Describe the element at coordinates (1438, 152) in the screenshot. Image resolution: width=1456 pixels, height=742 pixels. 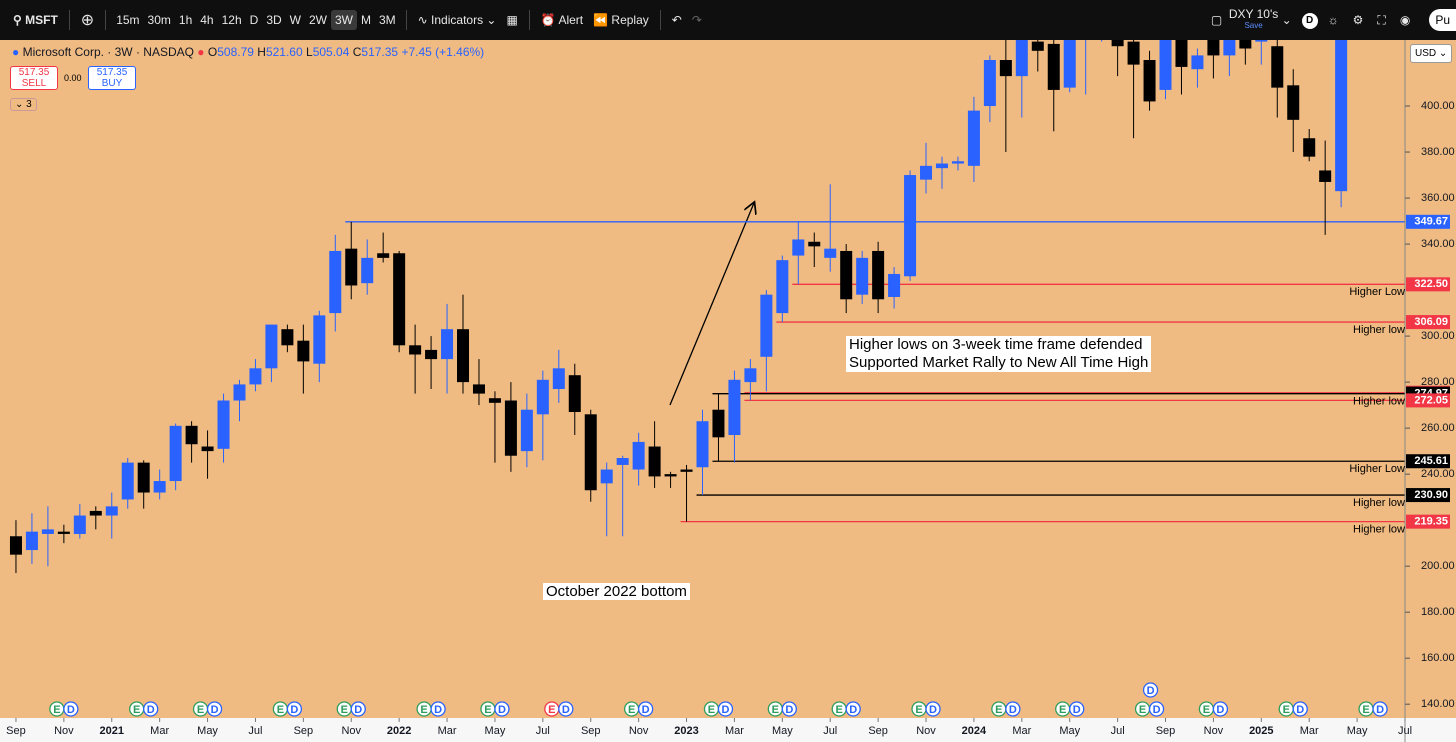
I see `y-tick-label: 380.00` at that location.